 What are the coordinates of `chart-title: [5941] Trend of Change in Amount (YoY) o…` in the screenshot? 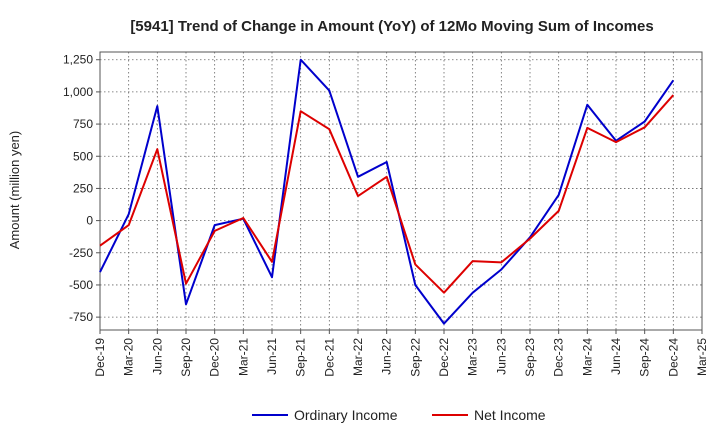 It's located at (391, 26).